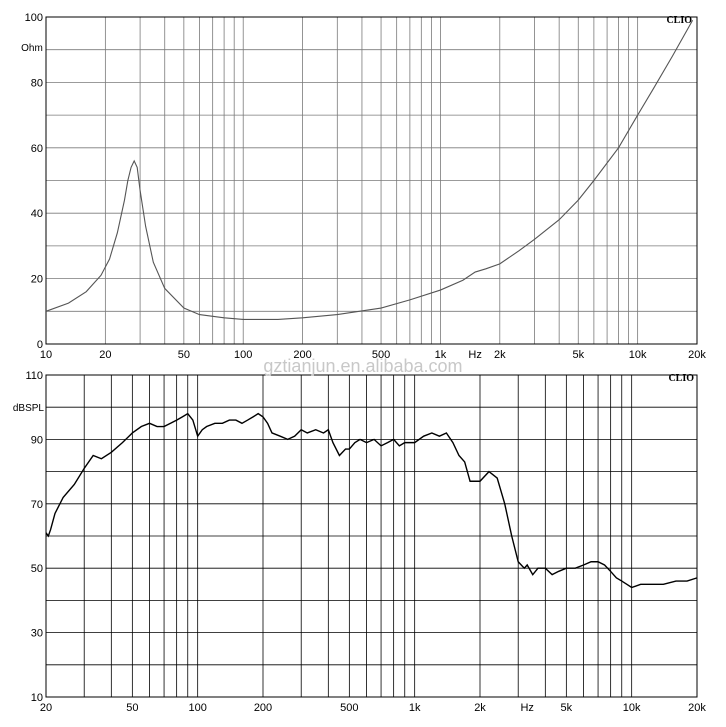  I want to click on y-tick-label: 20, so click(37, 280).